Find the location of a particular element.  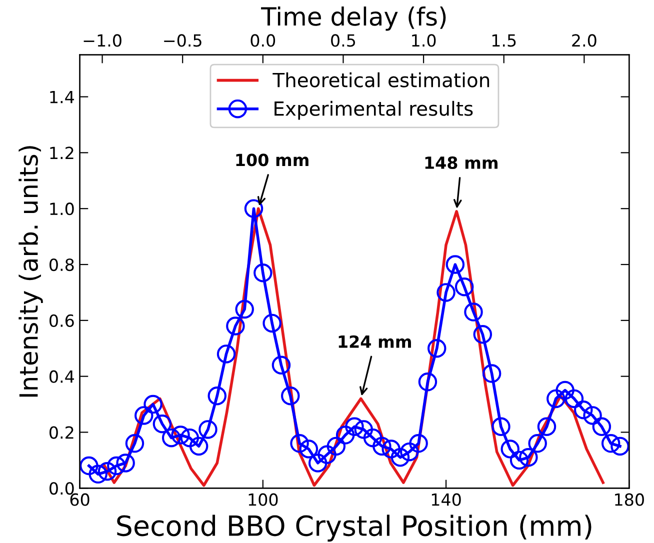

y-tick-label: 1.2 is located at coordinates (62, 153).